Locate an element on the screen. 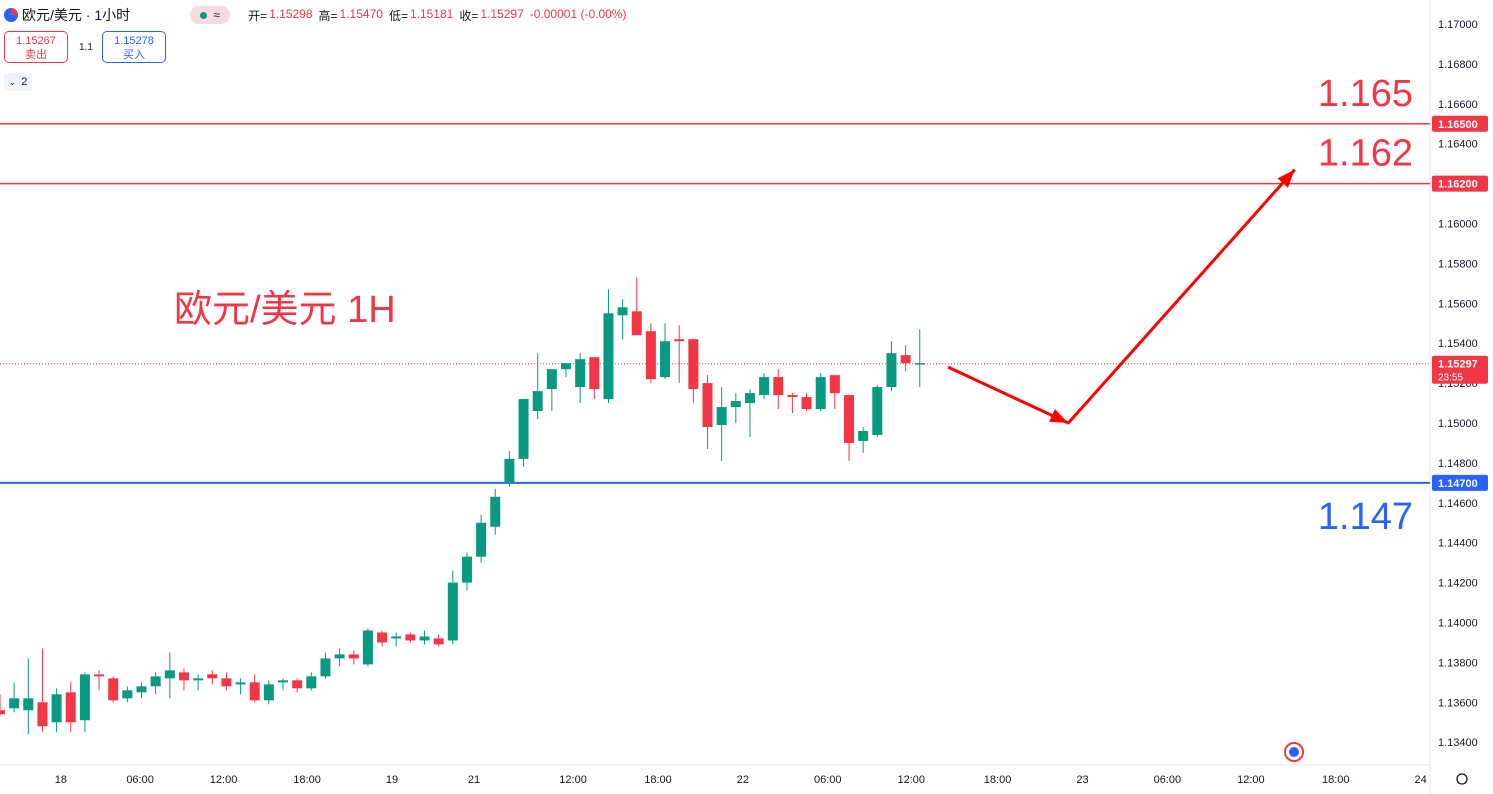 This screenshot has width=1493, height=794. ohlc-change-value: -0.00001 (-0.00%) is located at coordinates (578, 13).